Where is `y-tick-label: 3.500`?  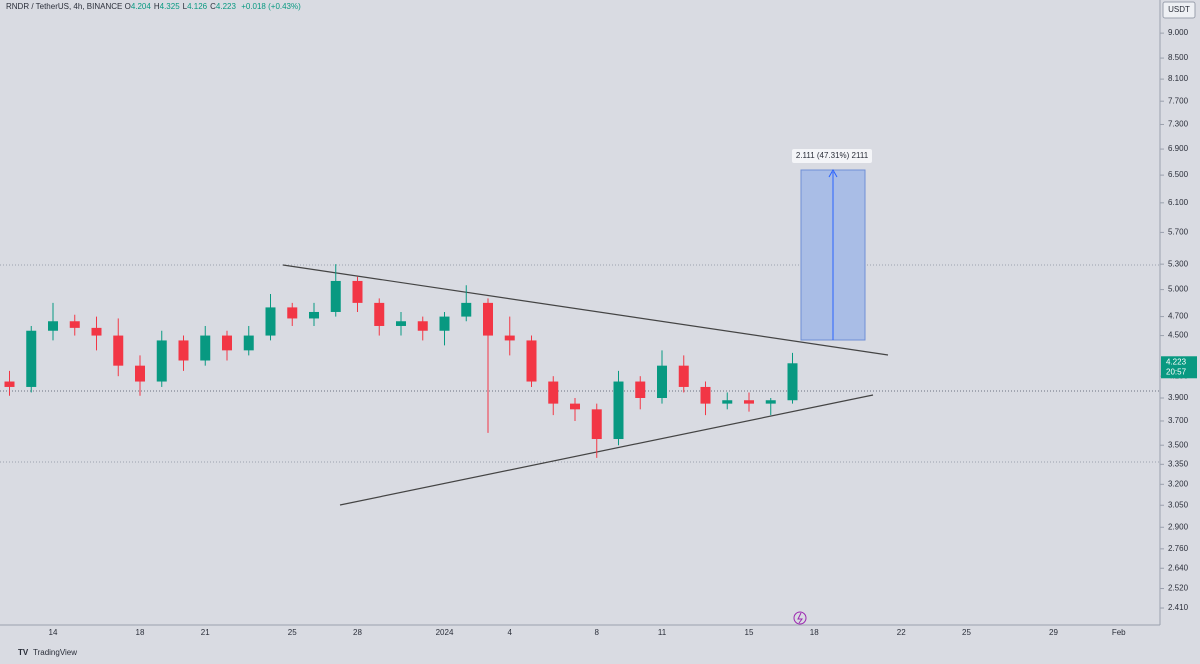 y-tick-label: 3.500 is located at coordinates (1178, 444).